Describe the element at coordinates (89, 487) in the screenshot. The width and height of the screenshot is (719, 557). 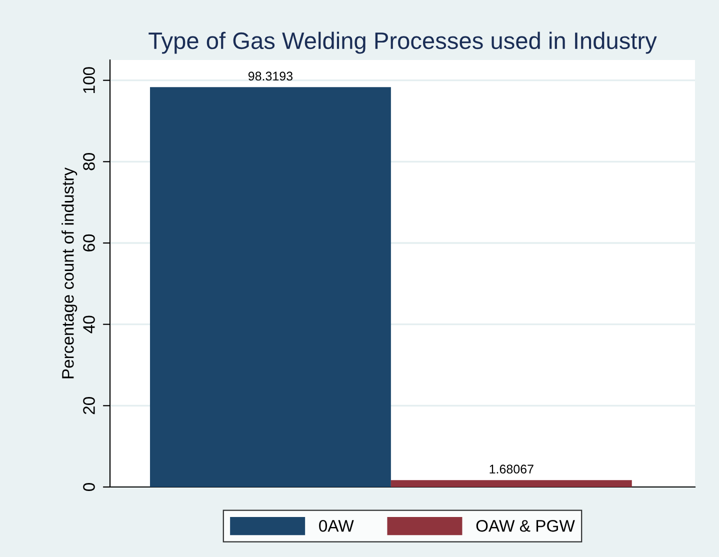
I see `y-tick-label: 0` at that location.